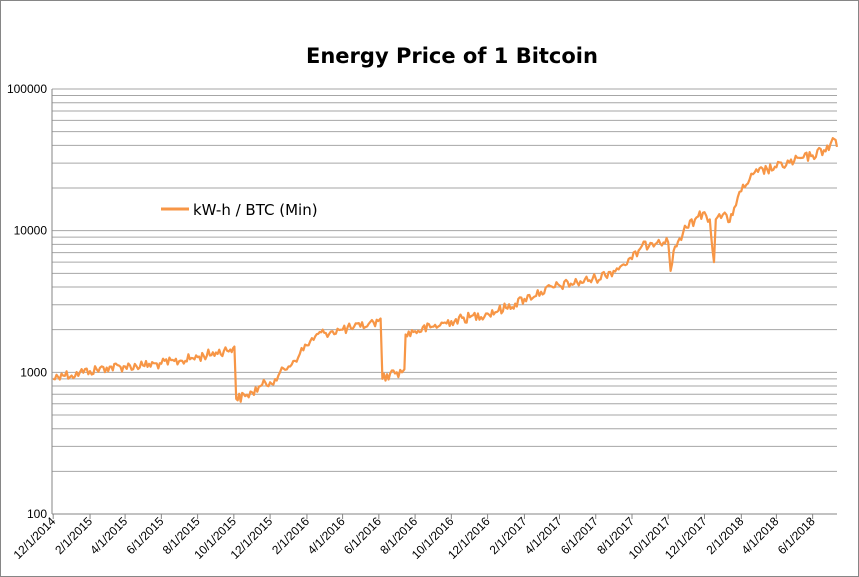 The height and width of the screenshot is (577, 859). Describe the element at coordinates (326, 535) in the screenshot. I see `x-tick-label: 4/1/2016` at that location.